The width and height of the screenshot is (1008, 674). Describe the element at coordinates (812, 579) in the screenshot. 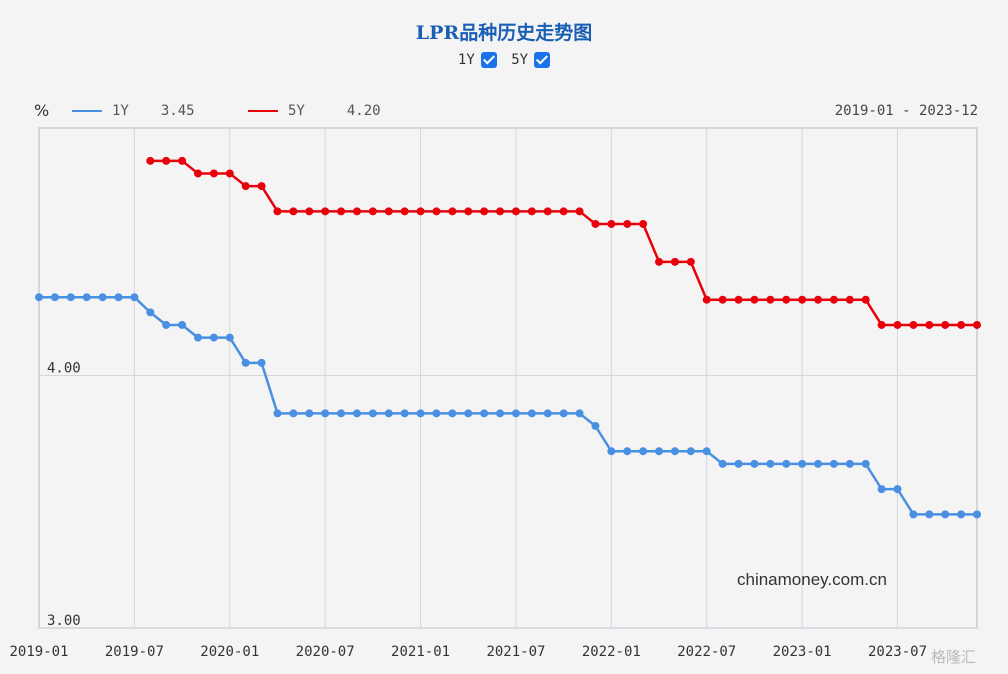

I see `source-label: chinamoney.com.cn` at that location.